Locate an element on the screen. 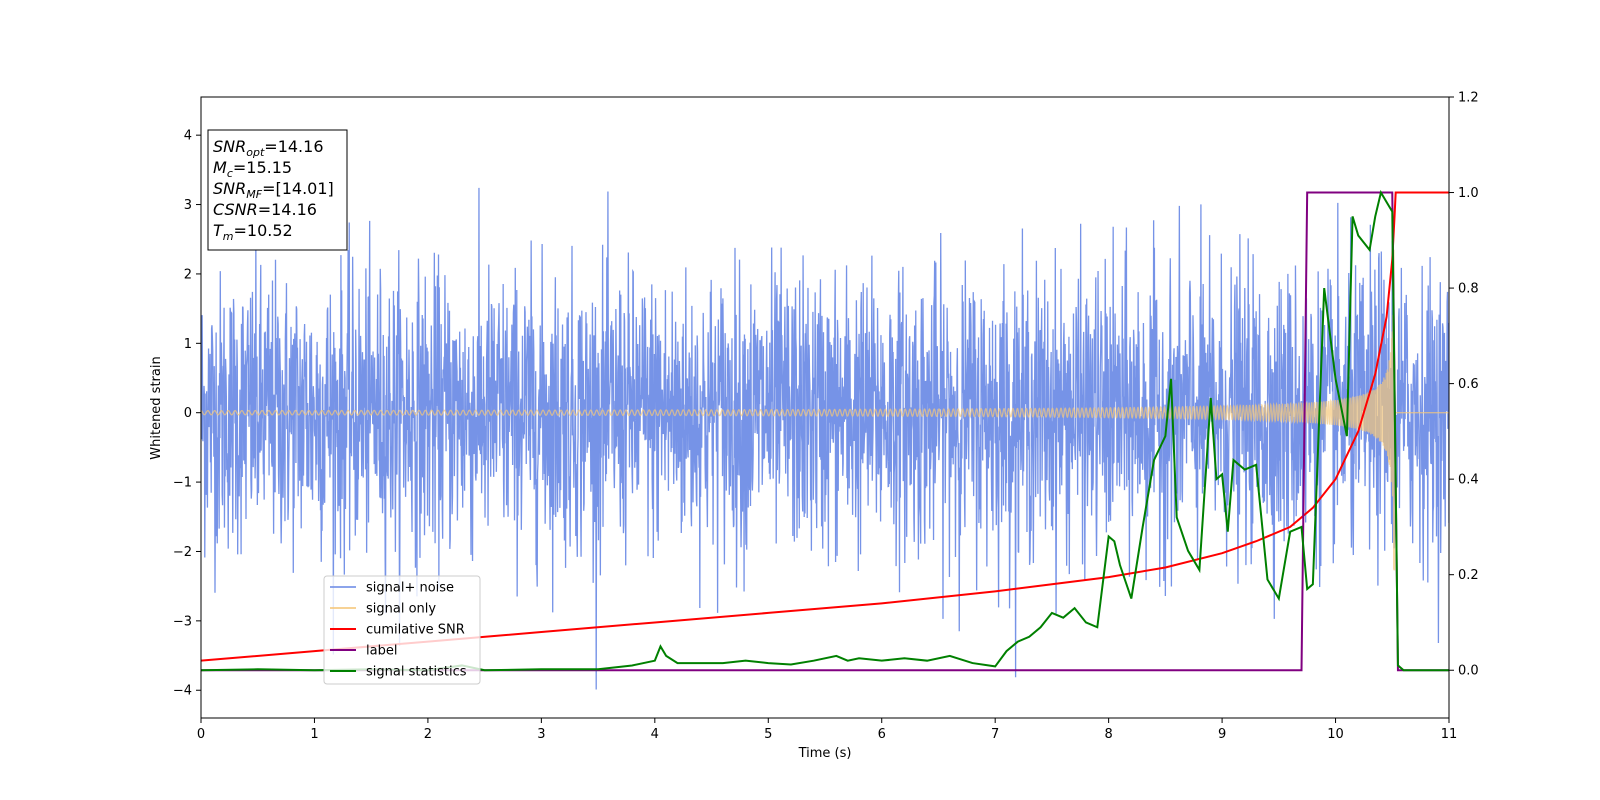  y-right-tick-label: 1.2 is located at coordinates (1468, 98).